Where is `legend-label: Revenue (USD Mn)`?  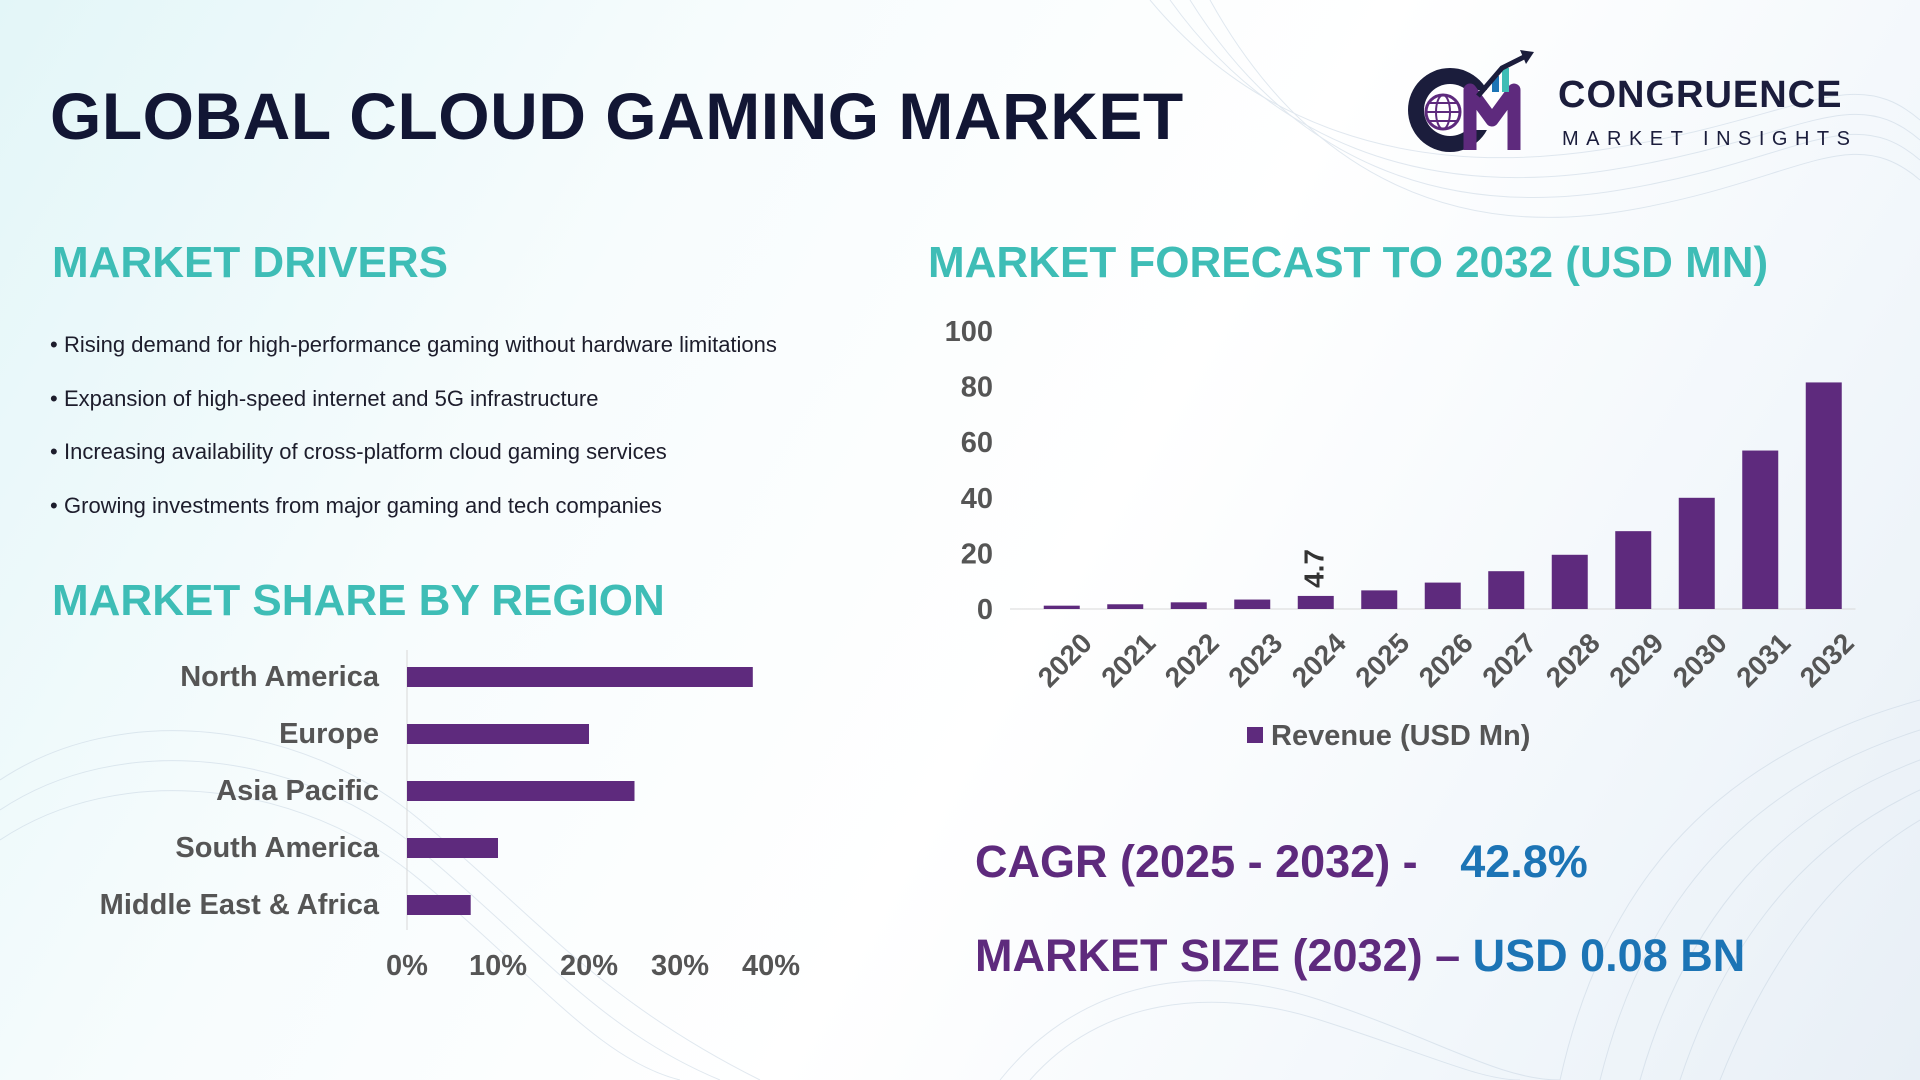 legend-label: Revenue (USD Mn) is located at coordinates (1400, 736).